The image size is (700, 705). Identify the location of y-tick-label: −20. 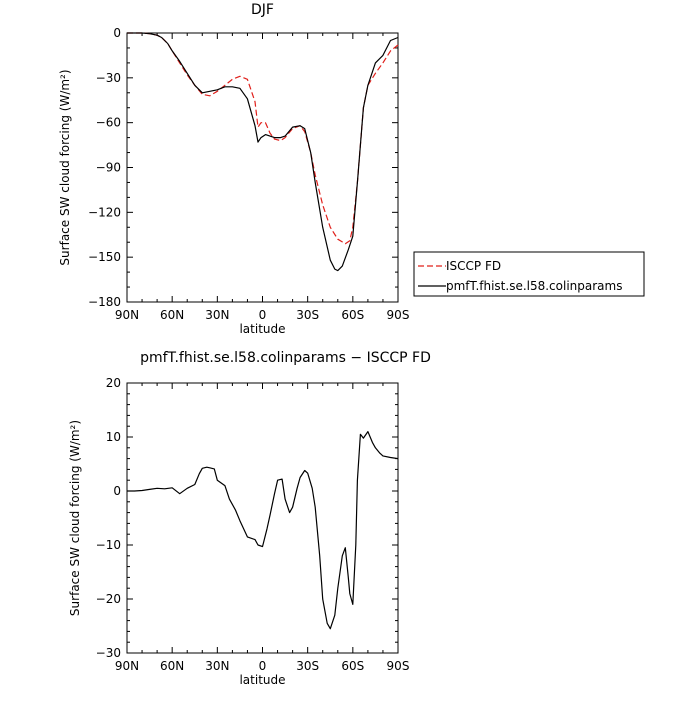
(108, 599).